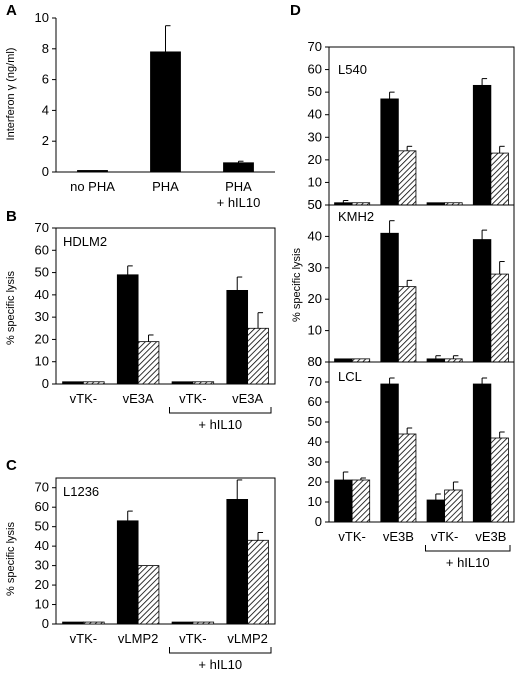 The height and width of the screenshot is (676, 520). I want to click on panel-b-ytick-label: 10, so click(42, 361).